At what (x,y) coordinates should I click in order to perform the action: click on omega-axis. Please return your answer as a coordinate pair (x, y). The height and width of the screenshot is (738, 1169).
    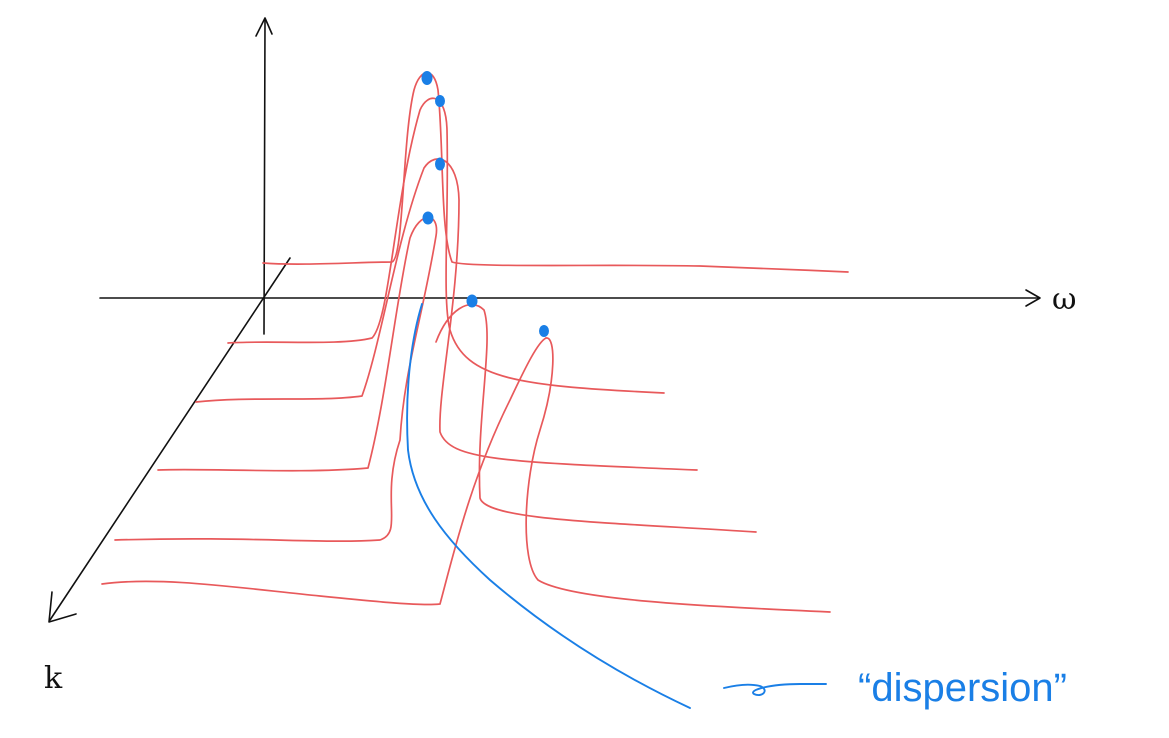
    Looking at the image, I should click on (570, 298).